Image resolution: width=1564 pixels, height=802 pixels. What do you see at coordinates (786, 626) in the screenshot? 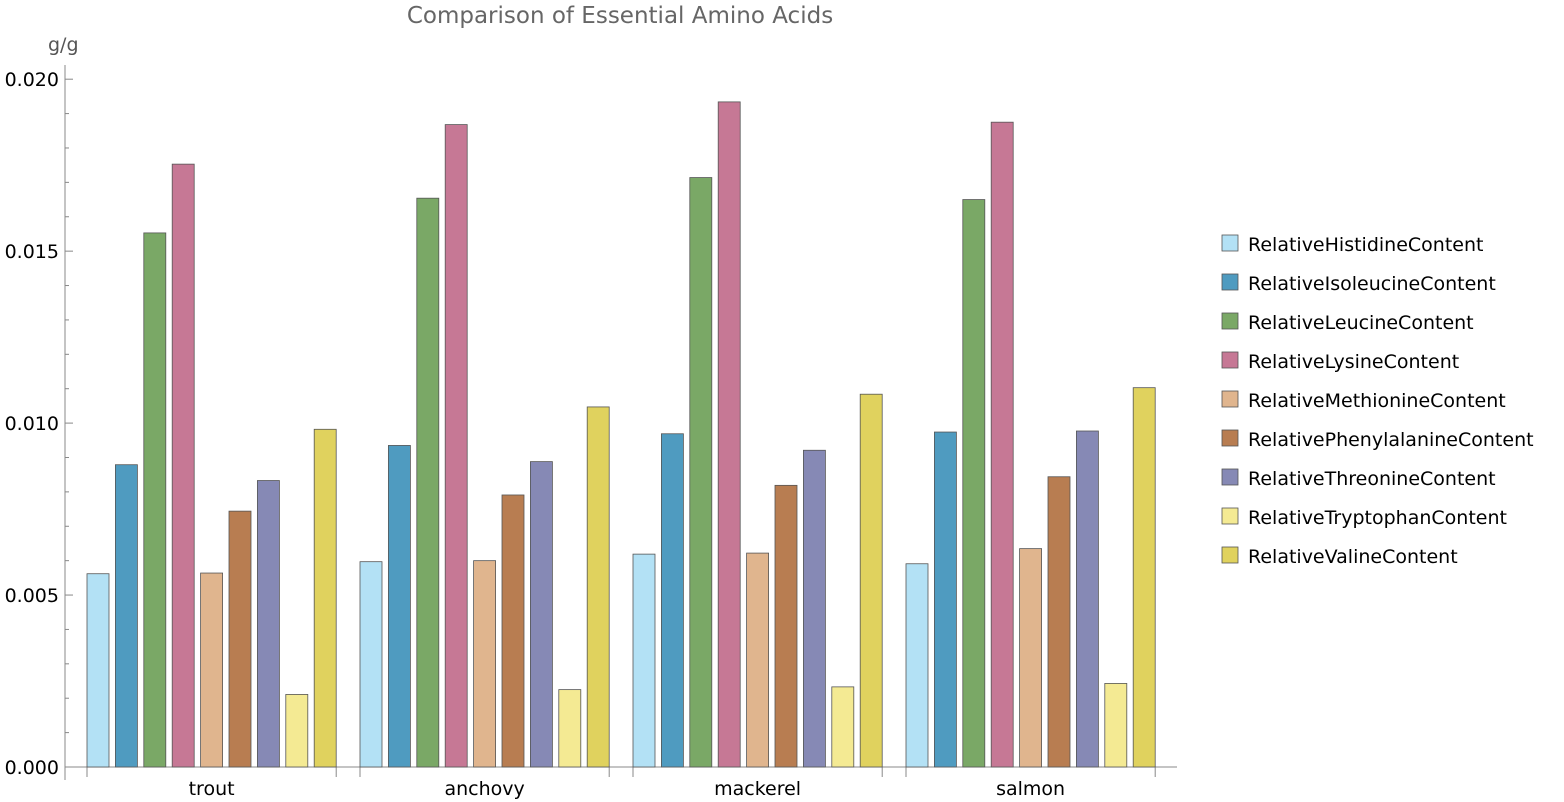
I see `bar-mackerel-RelativePhenylalanineContent` at bounding box center [786, 626].